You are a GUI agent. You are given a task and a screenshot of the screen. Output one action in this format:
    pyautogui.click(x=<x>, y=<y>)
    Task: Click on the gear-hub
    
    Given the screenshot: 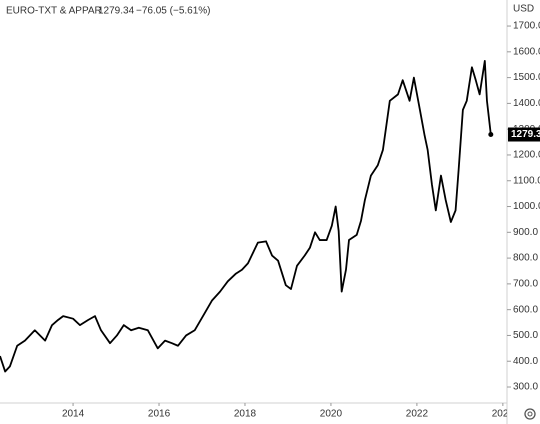 What is the action you would take?
    pyautogui.click(x=530, y=414)
    